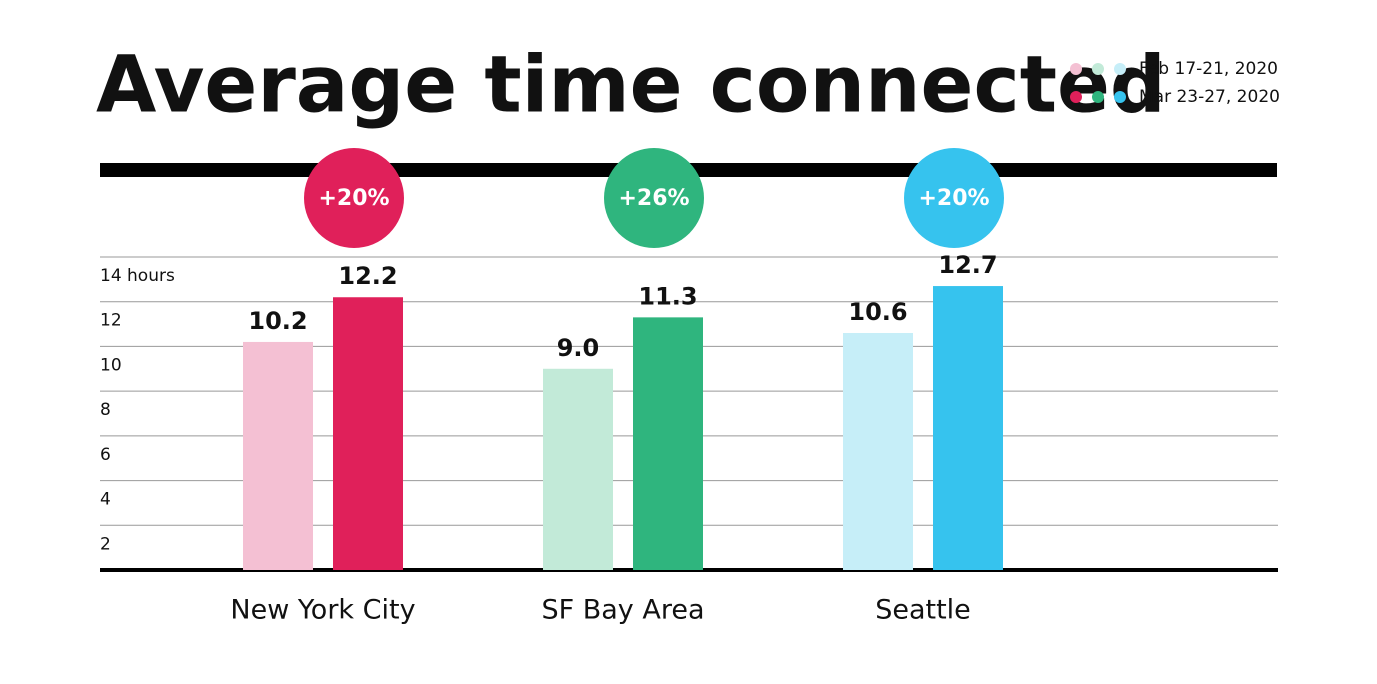 This screenshot has height=684, width=1377. What do you see at coordinates (923, 610) in the screenshot?
I see `x-tick-label: Seattle` at bounding box center [923, 610].